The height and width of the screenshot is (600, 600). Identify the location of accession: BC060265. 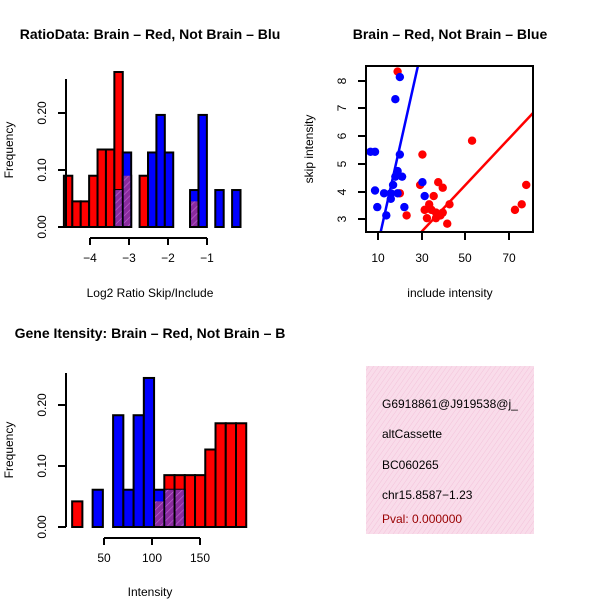
(410, 465).